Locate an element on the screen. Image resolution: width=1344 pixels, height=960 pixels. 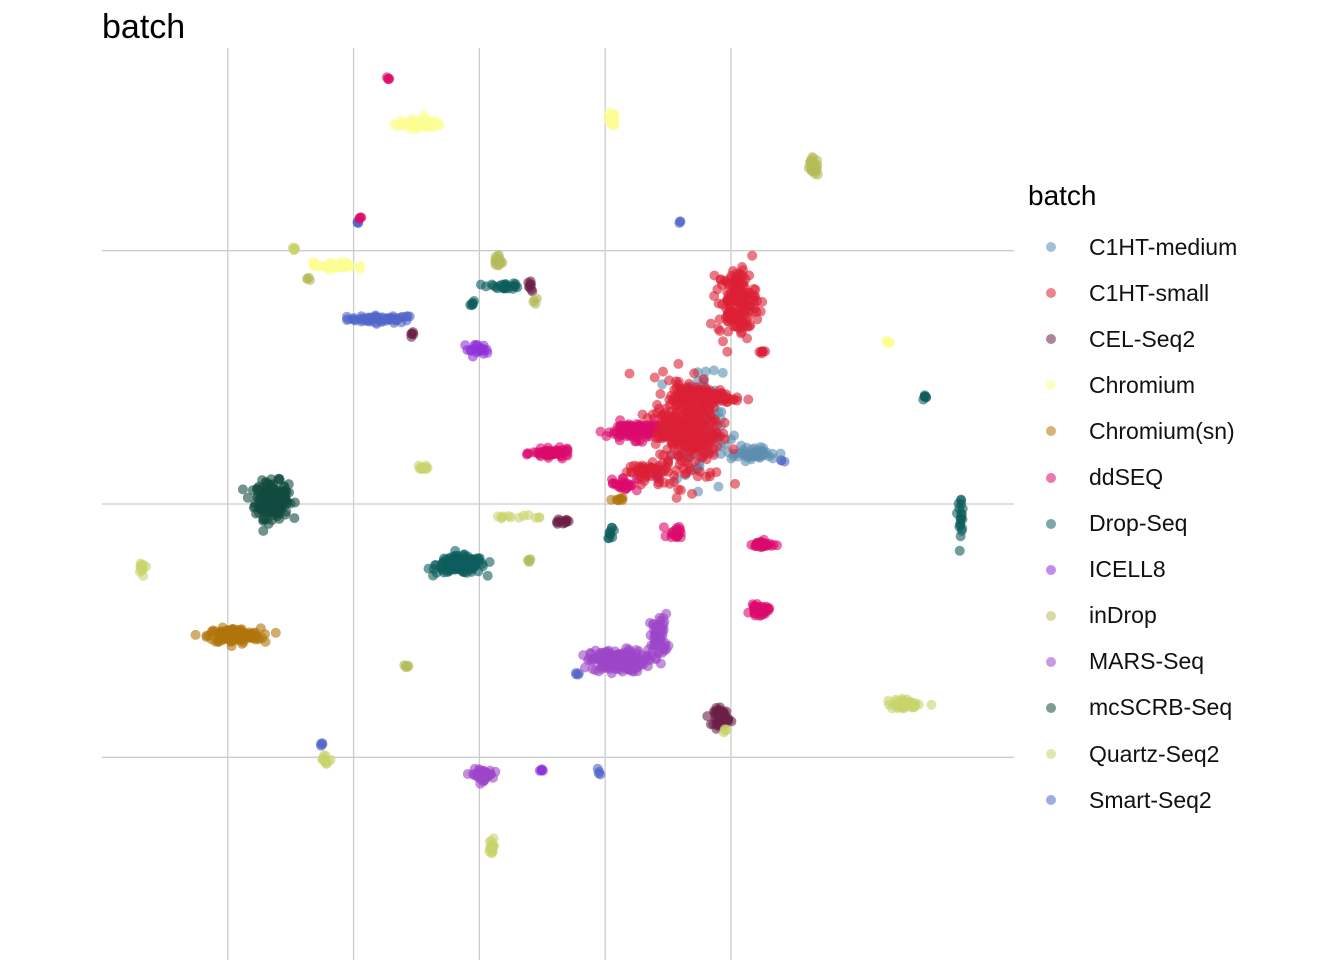
legend-label: Chromium is located at coordinates (1142, 384).